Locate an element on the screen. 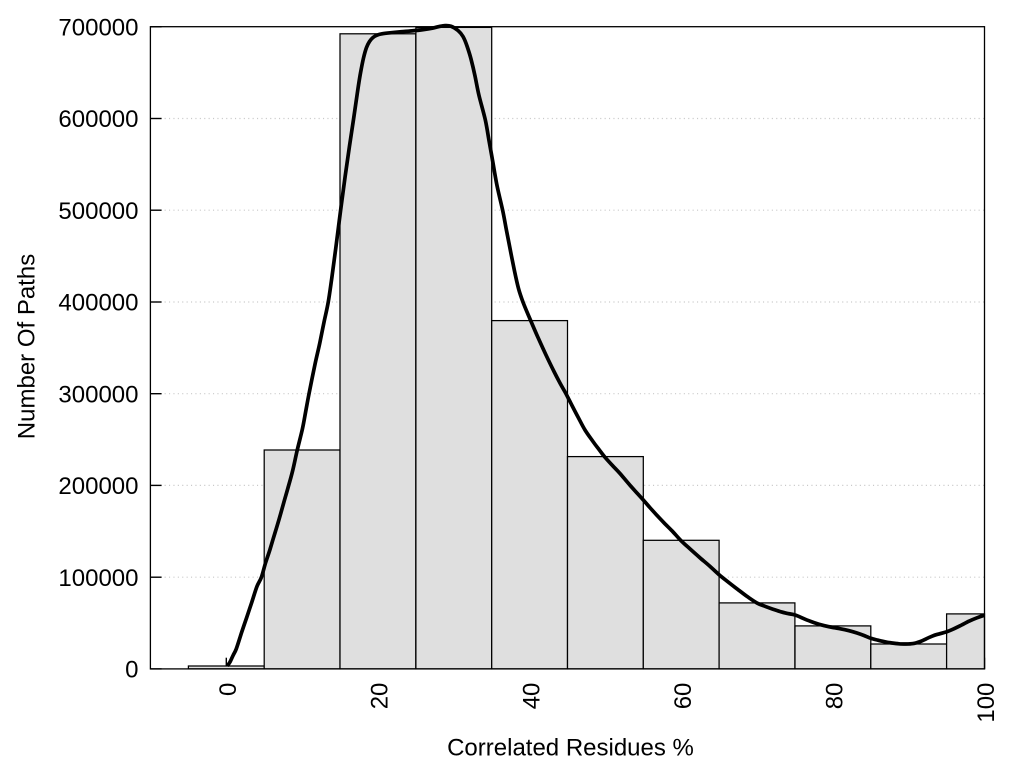  svg-text: 600000 is located at coordinates (98, 119).